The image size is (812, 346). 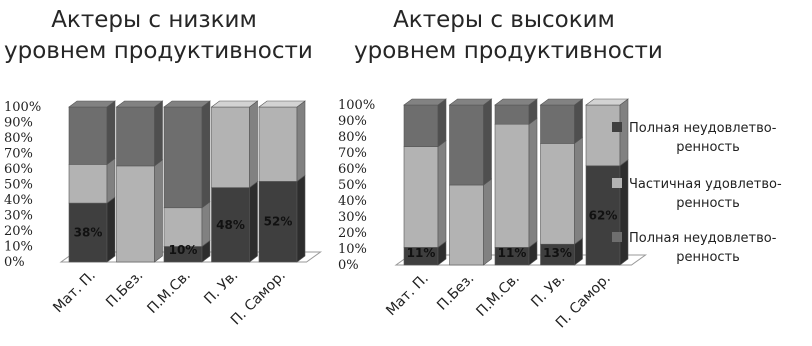 What do you see at coordinates (183, 250) in the screenshot?
I see `data-label: 10%` at bounding box center [183, 250].